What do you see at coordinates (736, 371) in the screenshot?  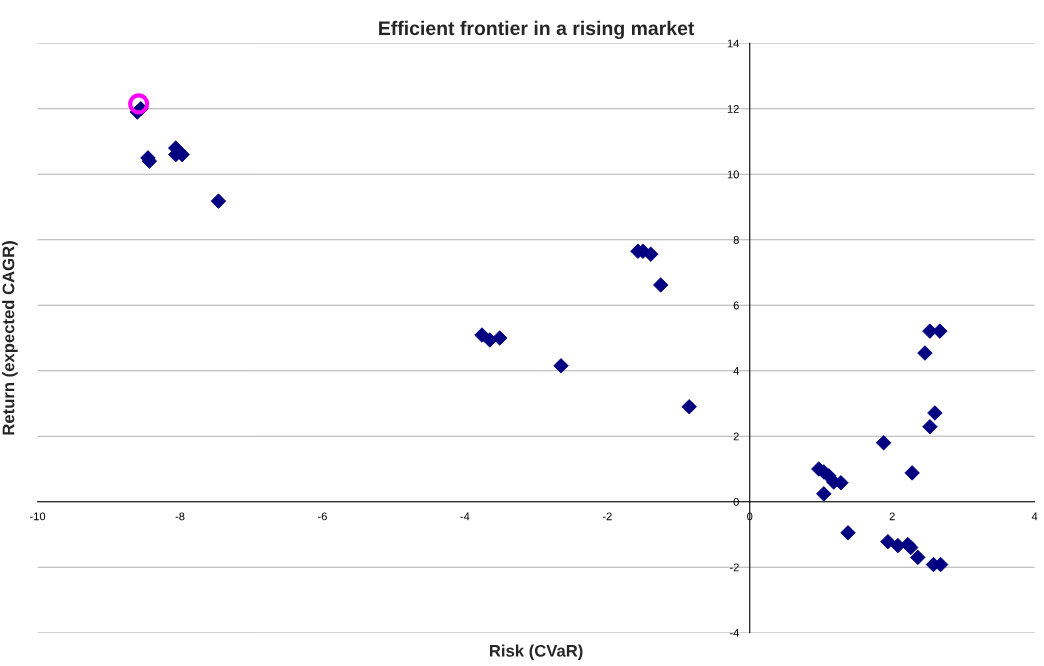 I see `y-tick-label: 4` at bounding box center [736, 371].